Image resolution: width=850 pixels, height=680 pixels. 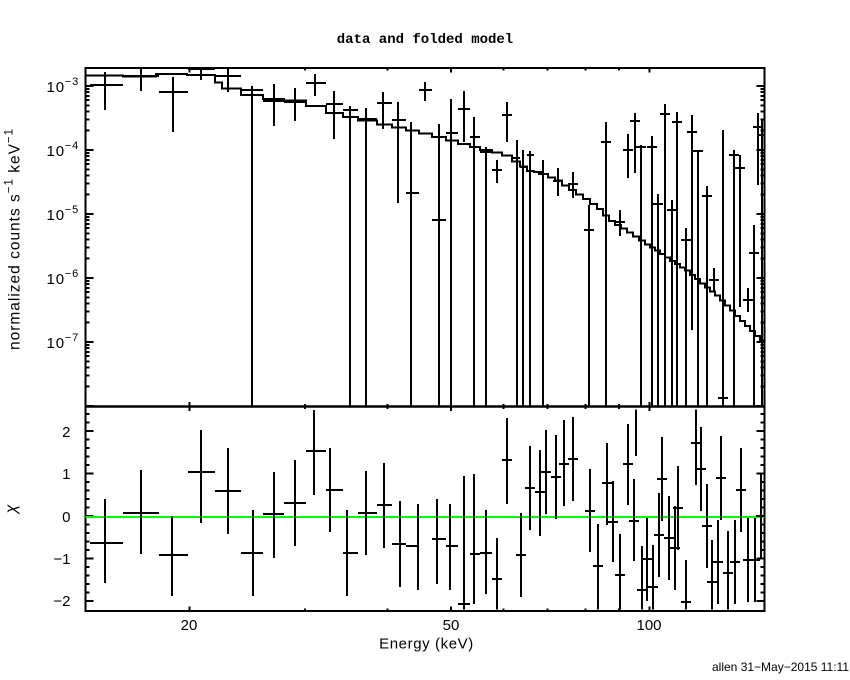 I want to click on svg-text: 20, so click(x=189, y=625).